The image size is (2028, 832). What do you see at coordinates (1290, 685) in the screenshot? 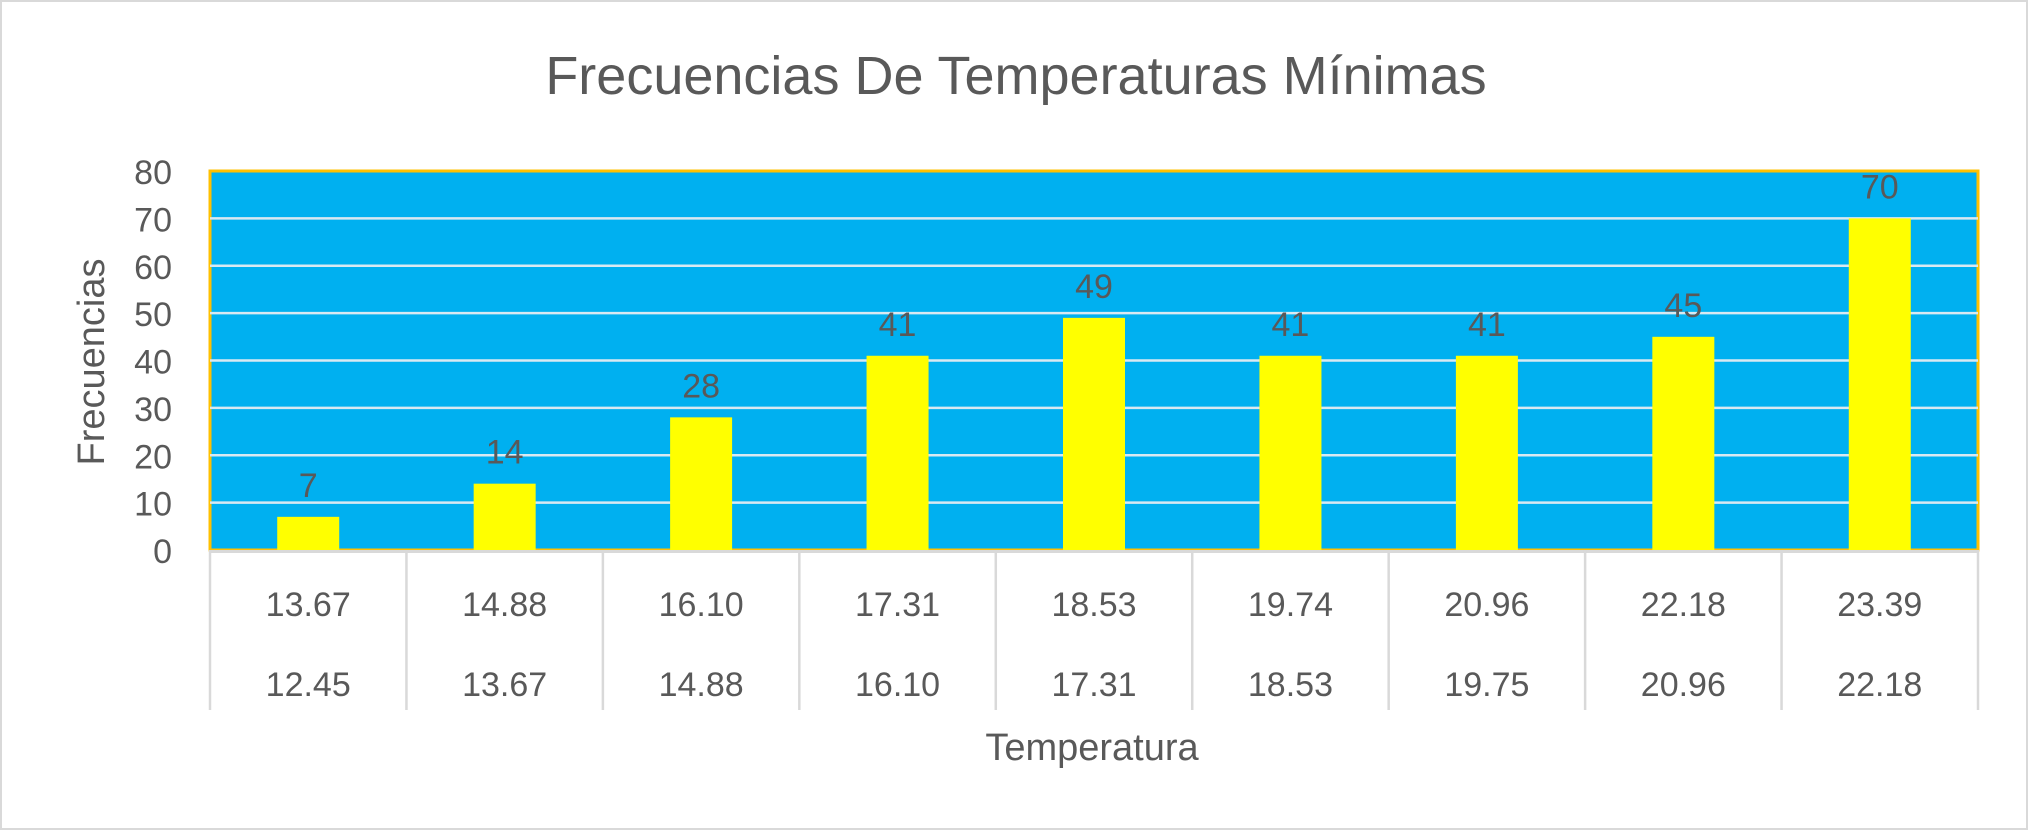
I see `x-tick-label-lower: 18.53` at bounding box center [1290, 685].